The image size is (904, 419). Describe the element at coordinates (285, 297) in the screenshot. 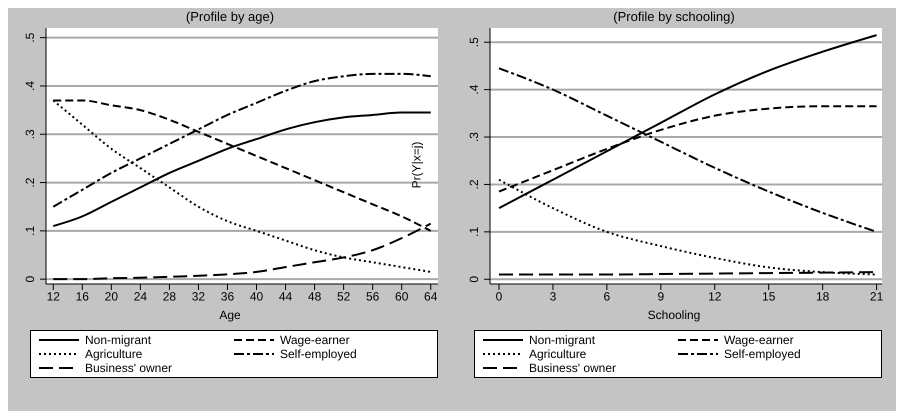

I see `x-tick-label: 44` at that location.